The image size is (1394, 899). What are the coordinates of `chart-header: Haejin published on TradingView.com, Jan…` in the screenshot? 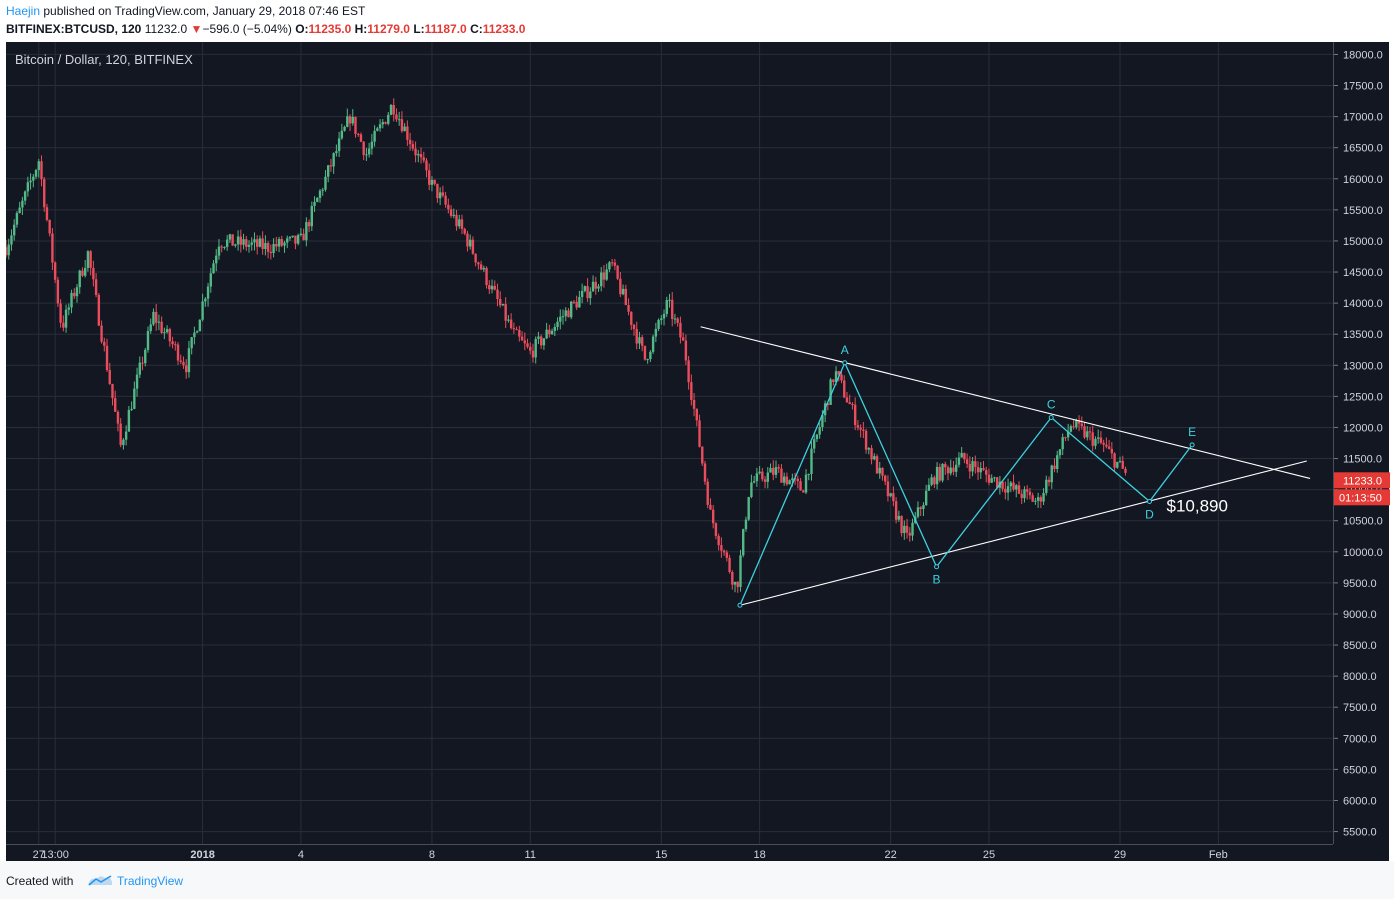 It's located at (697, 21).